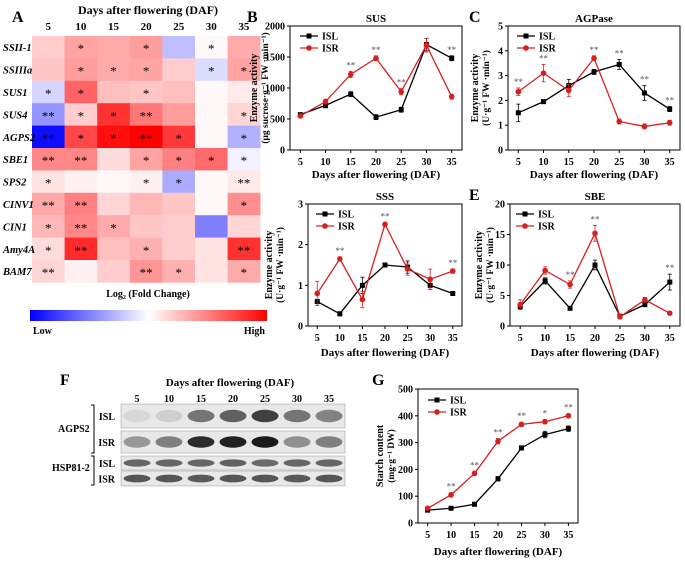 The image size is (685, 562). What do you see at coordinates (179, 27) in the screenshot?
I see `heatmap-day-25: 25` at bounding box center [179, 27].